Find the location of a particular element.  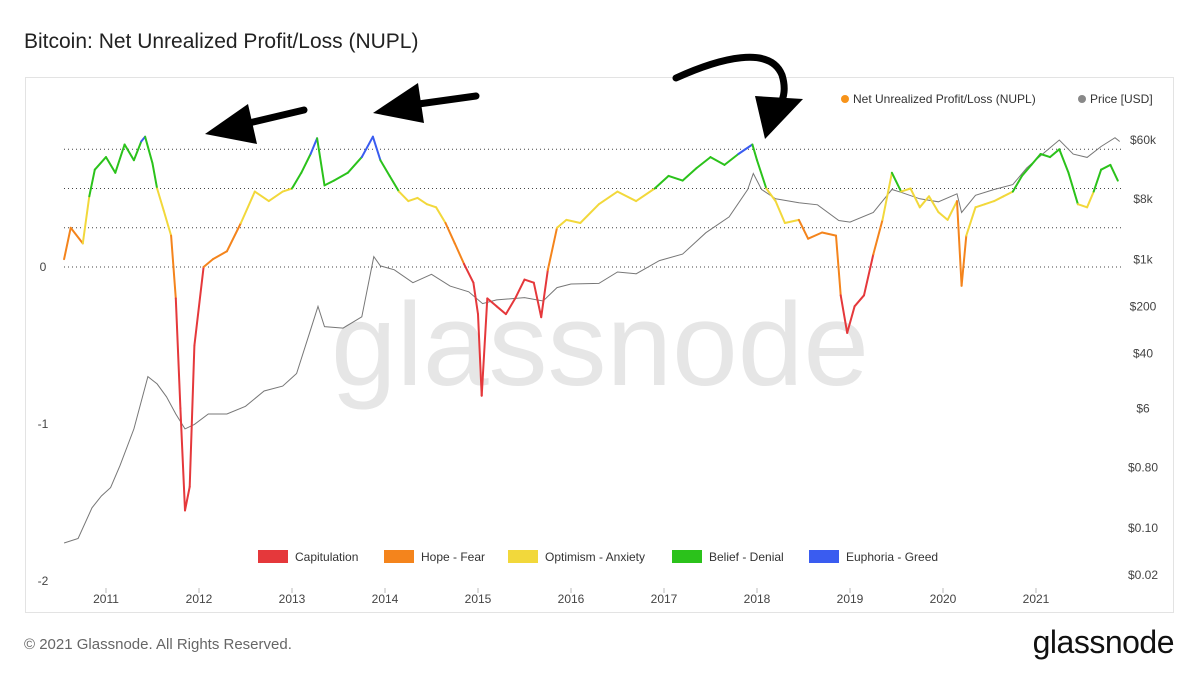

y-right-tick-label: $60k is located at coordinates (1143, 140).